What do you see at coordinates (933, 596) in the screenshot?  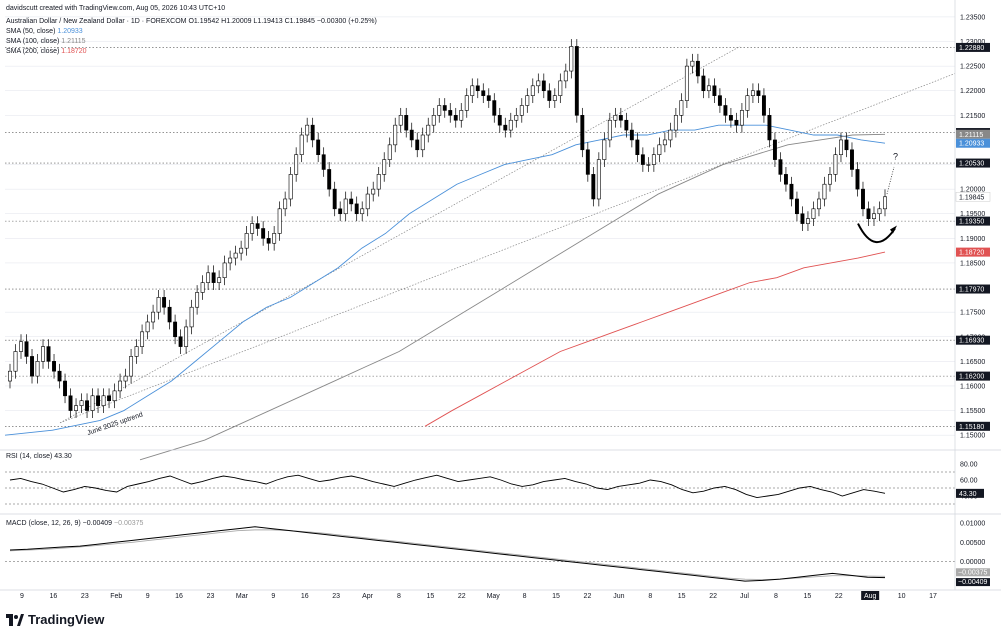 I see `time-tick-label: 17` at bounding box center [933, 596].